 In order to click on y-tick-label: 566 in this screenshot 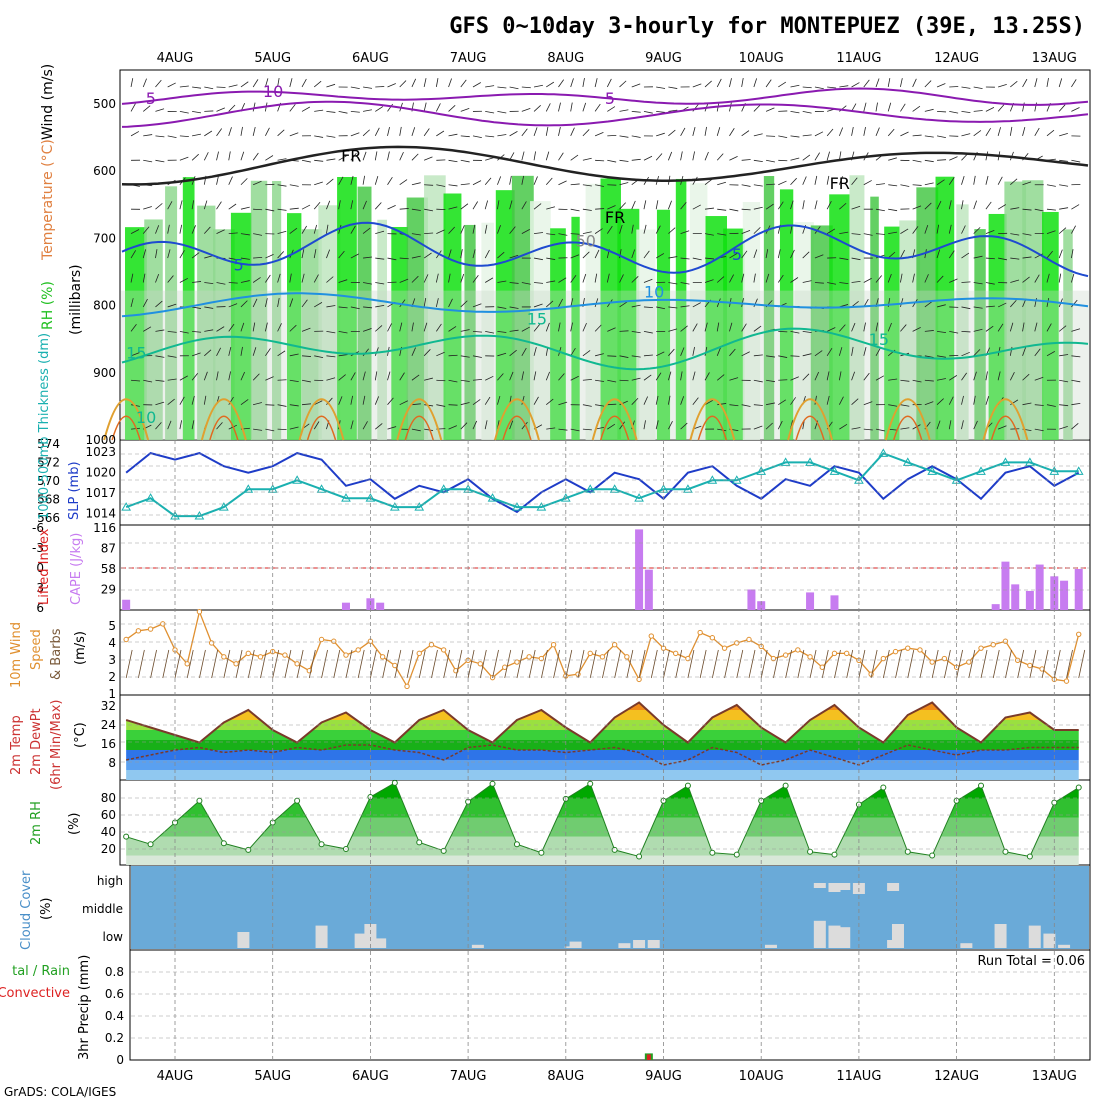, I will do `click(48, 518)`.